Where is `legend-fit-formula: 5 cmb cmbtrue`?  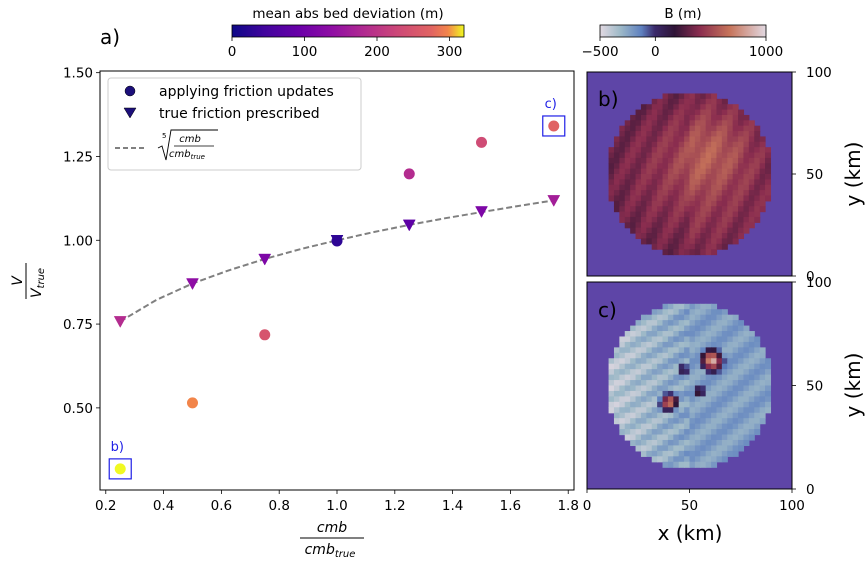 legend-fit-formula: 5 cmb cmbtrue is located at coordinates (187, 145).